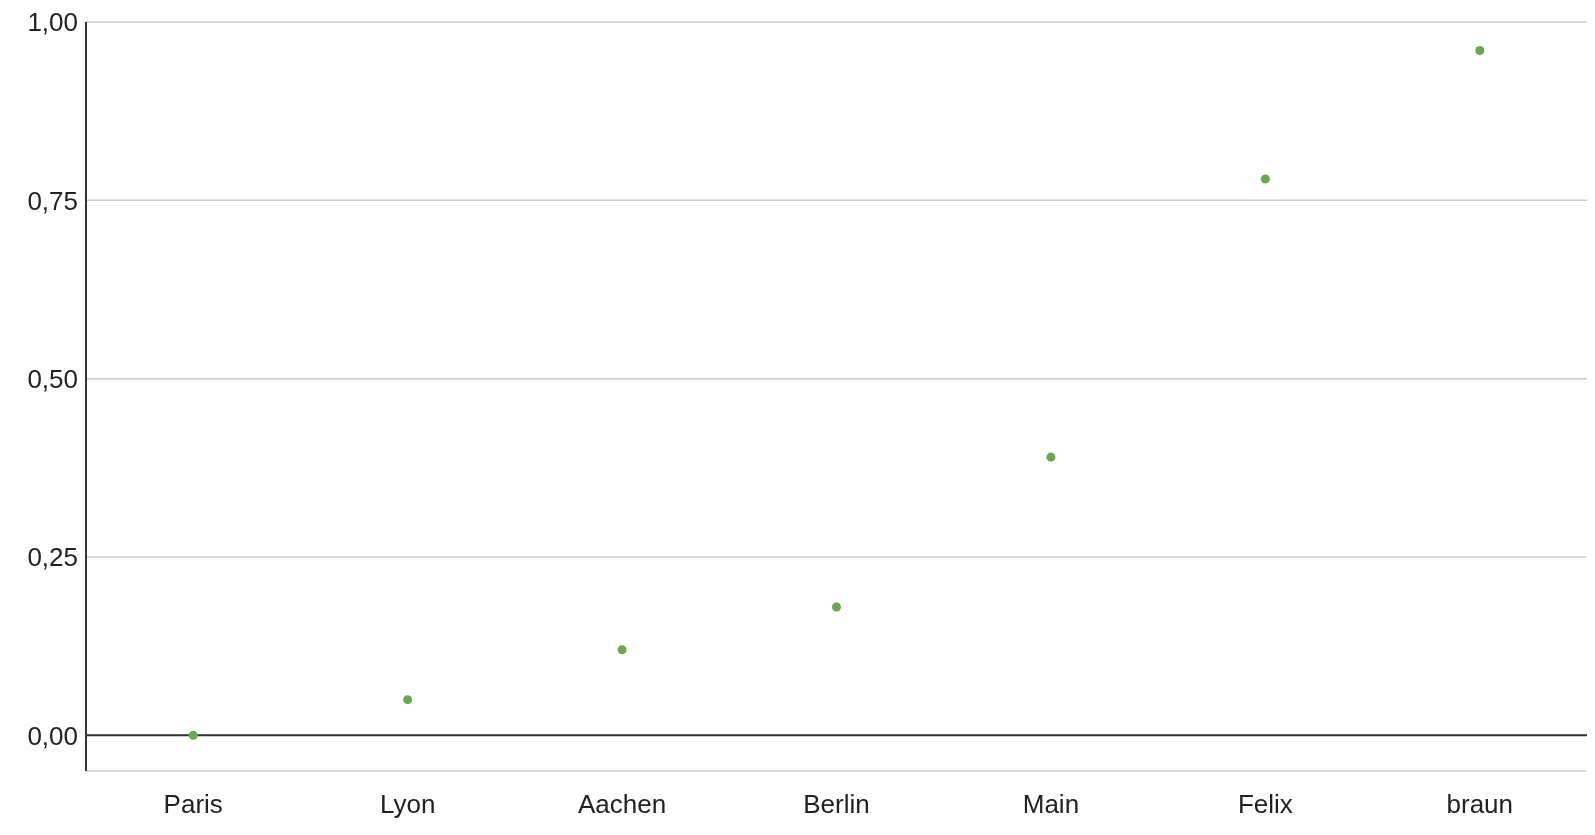  Describe the element at coordinates (1480, 804) in the screenshot. I see `x-tick-label: braun` at that location.